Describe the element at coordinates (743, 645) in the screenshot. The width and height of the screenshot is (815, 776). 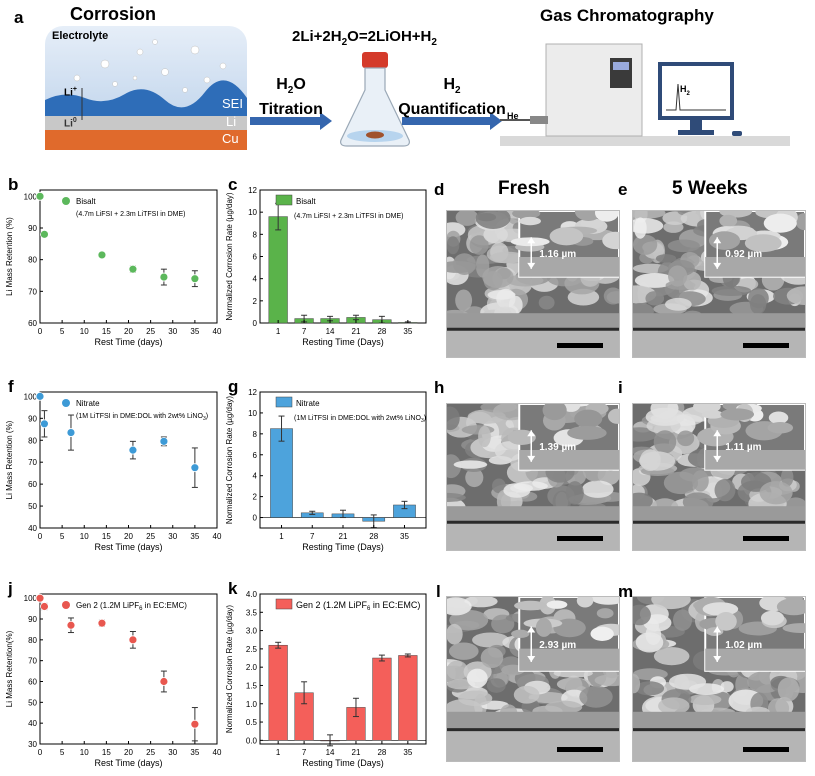
I see `thickness-label: 1.02 µm` at that location.